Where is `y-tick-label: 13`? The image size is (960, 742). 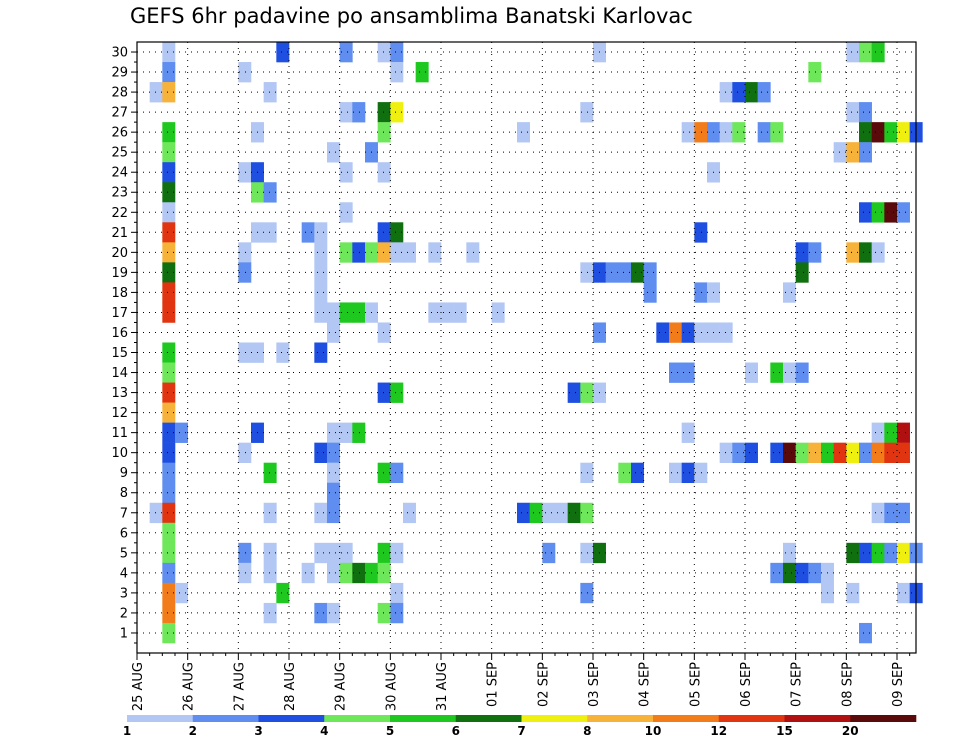 y-tick-label: 13 is located at coordinates (119, 393).